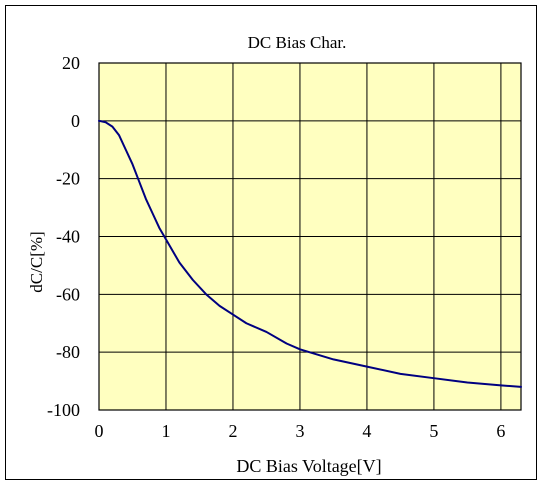  I want to click on chart-title: DC Bias Char., so click(297, 42).